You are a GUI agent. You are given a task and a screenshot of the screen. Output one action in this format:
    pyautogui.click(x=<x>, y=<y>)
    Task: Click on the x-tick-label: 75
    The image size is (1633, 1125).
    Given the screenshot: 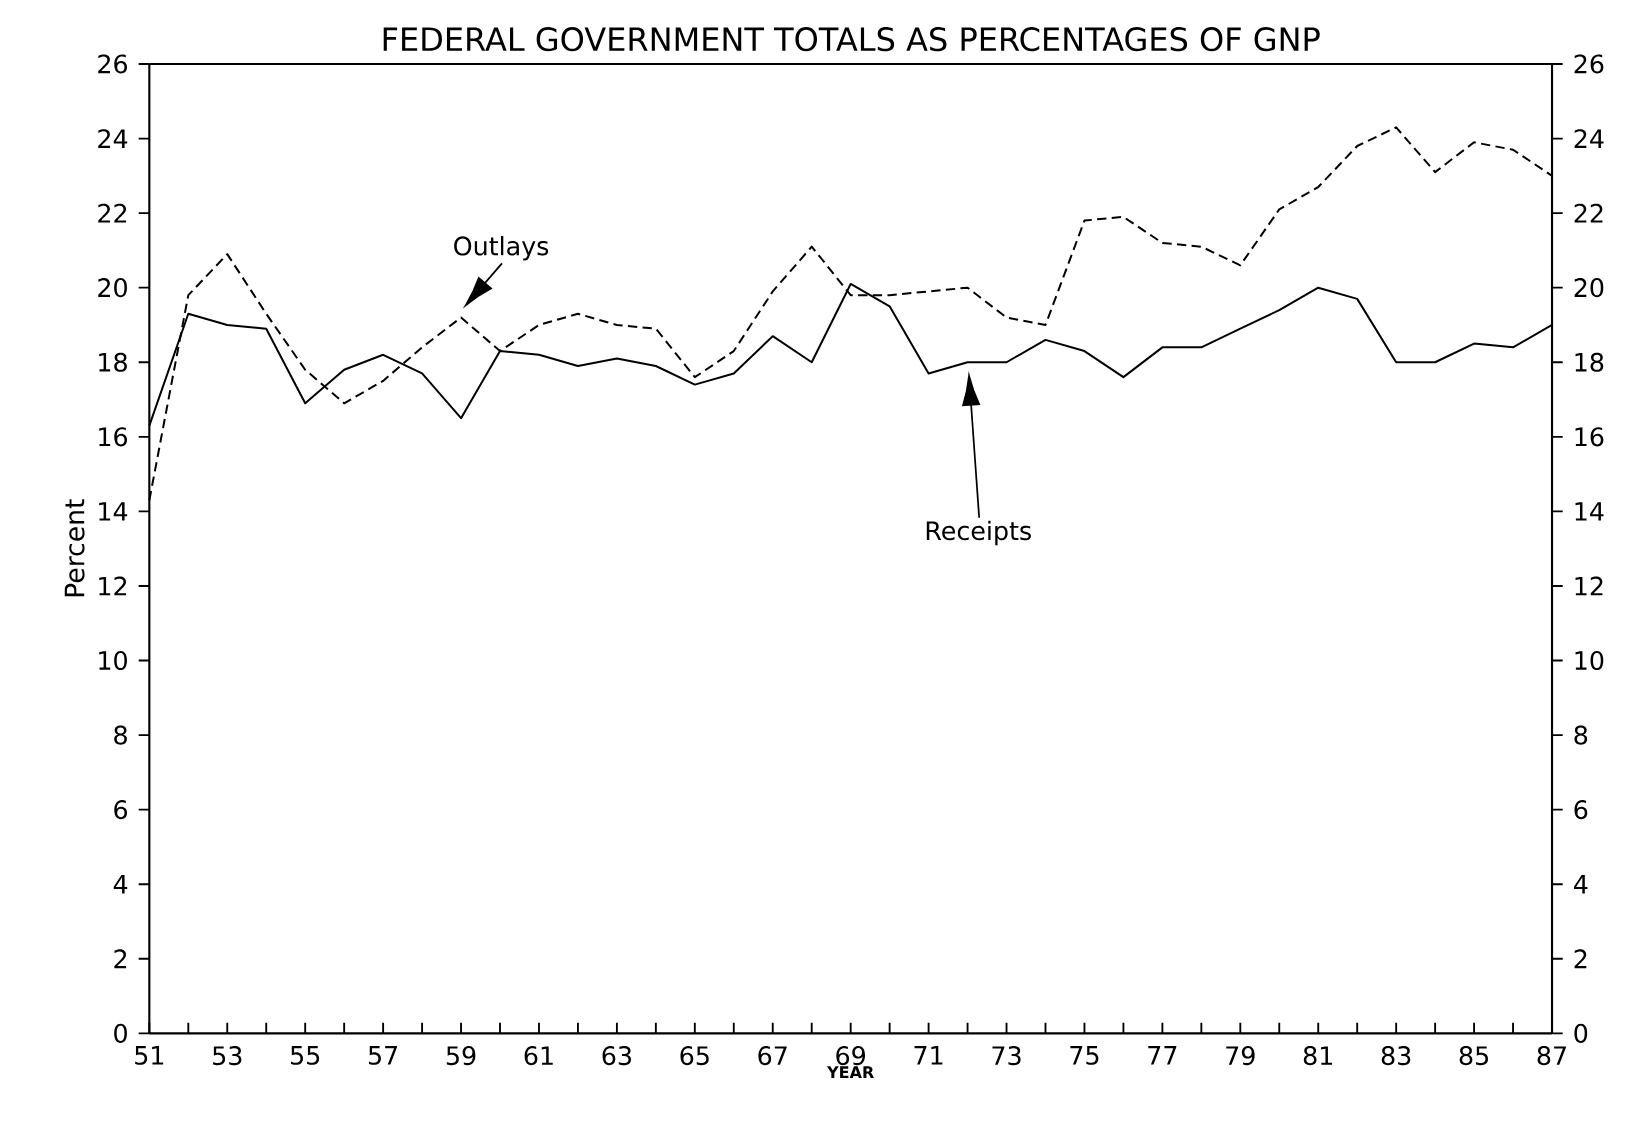 What is the action you would take?
    pyautogui.click(x=1084, y=1055)
    